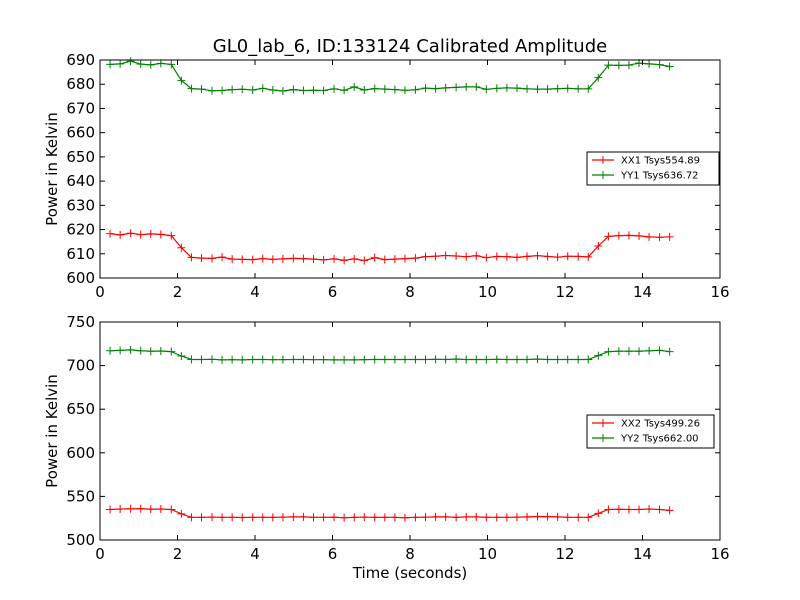 The width and height of the screenshot is (800, 600). I want to click on y-axis-label: Power in Kelvin, so click(52, 431).